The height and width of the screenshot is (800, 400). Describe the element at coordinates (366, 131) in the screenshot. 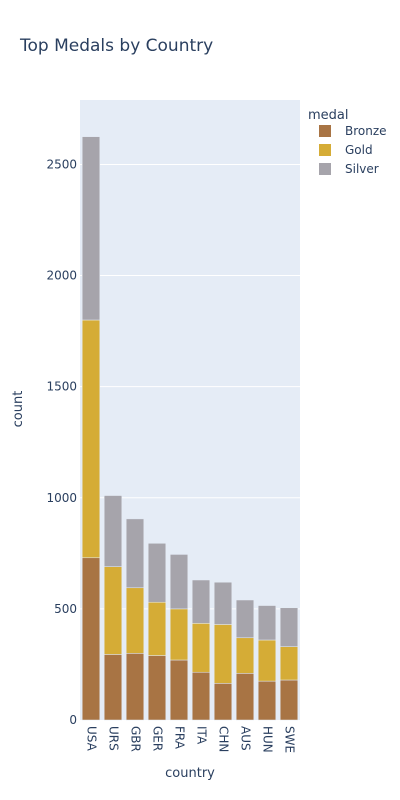

I see `legend-label-bronze: Bronze` at that location.